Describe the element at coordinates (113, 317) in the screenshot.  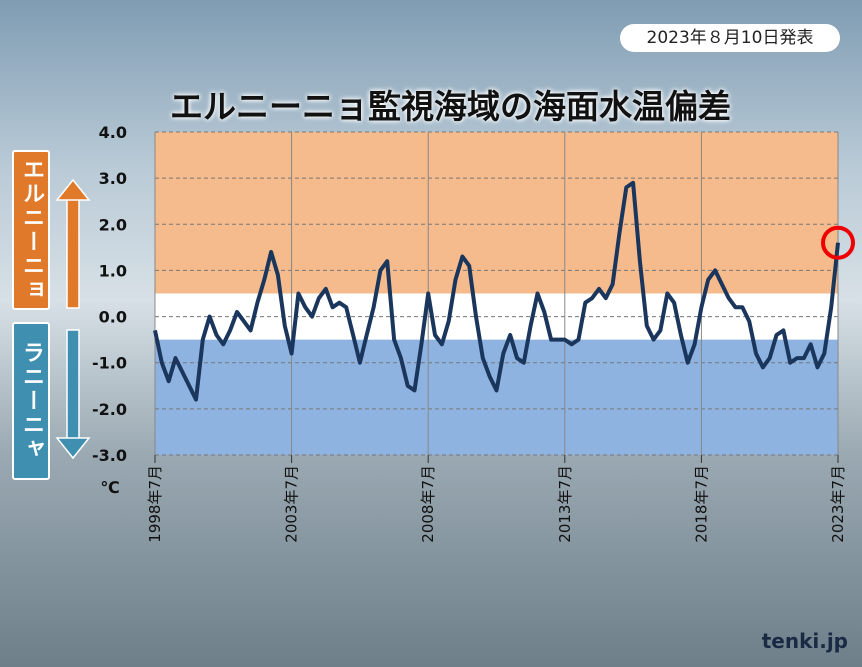
I see `y-tick-label: 0.0` at that location.